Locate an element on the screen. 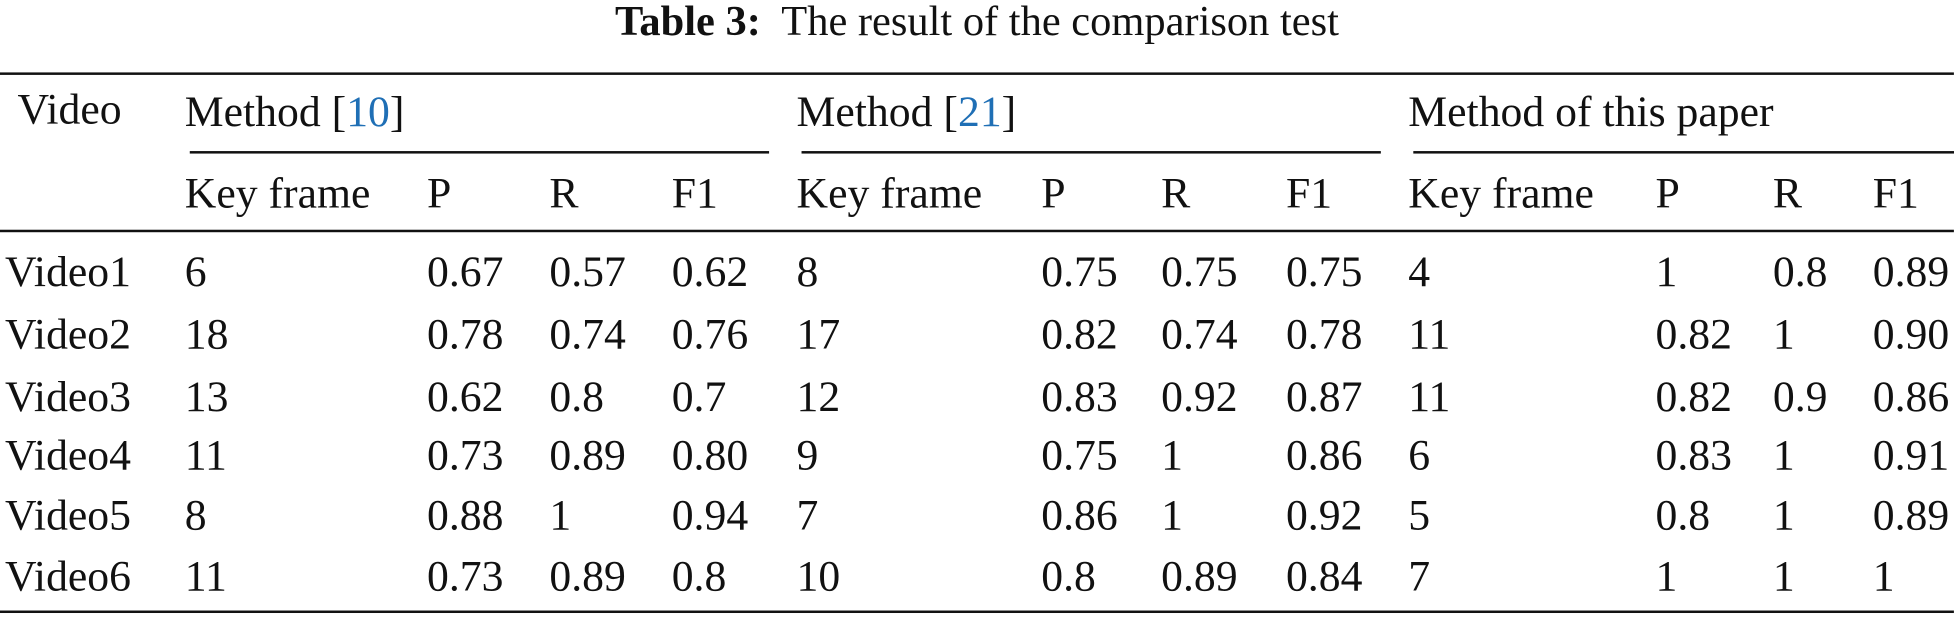  cell: 0.7 is located at coordinates (699, 396).